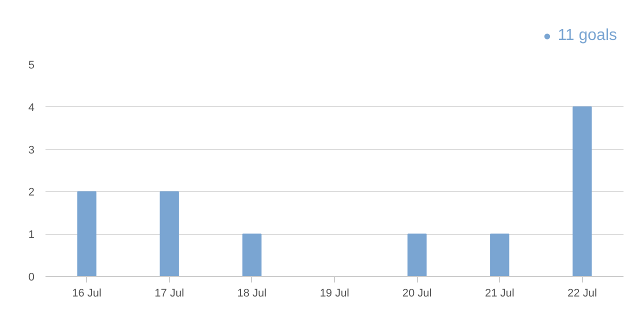 The image size is (641, 325). Describe the element at coordinates (31, 278) in the screenshot. I see `y-tick-label: 0` at that location.